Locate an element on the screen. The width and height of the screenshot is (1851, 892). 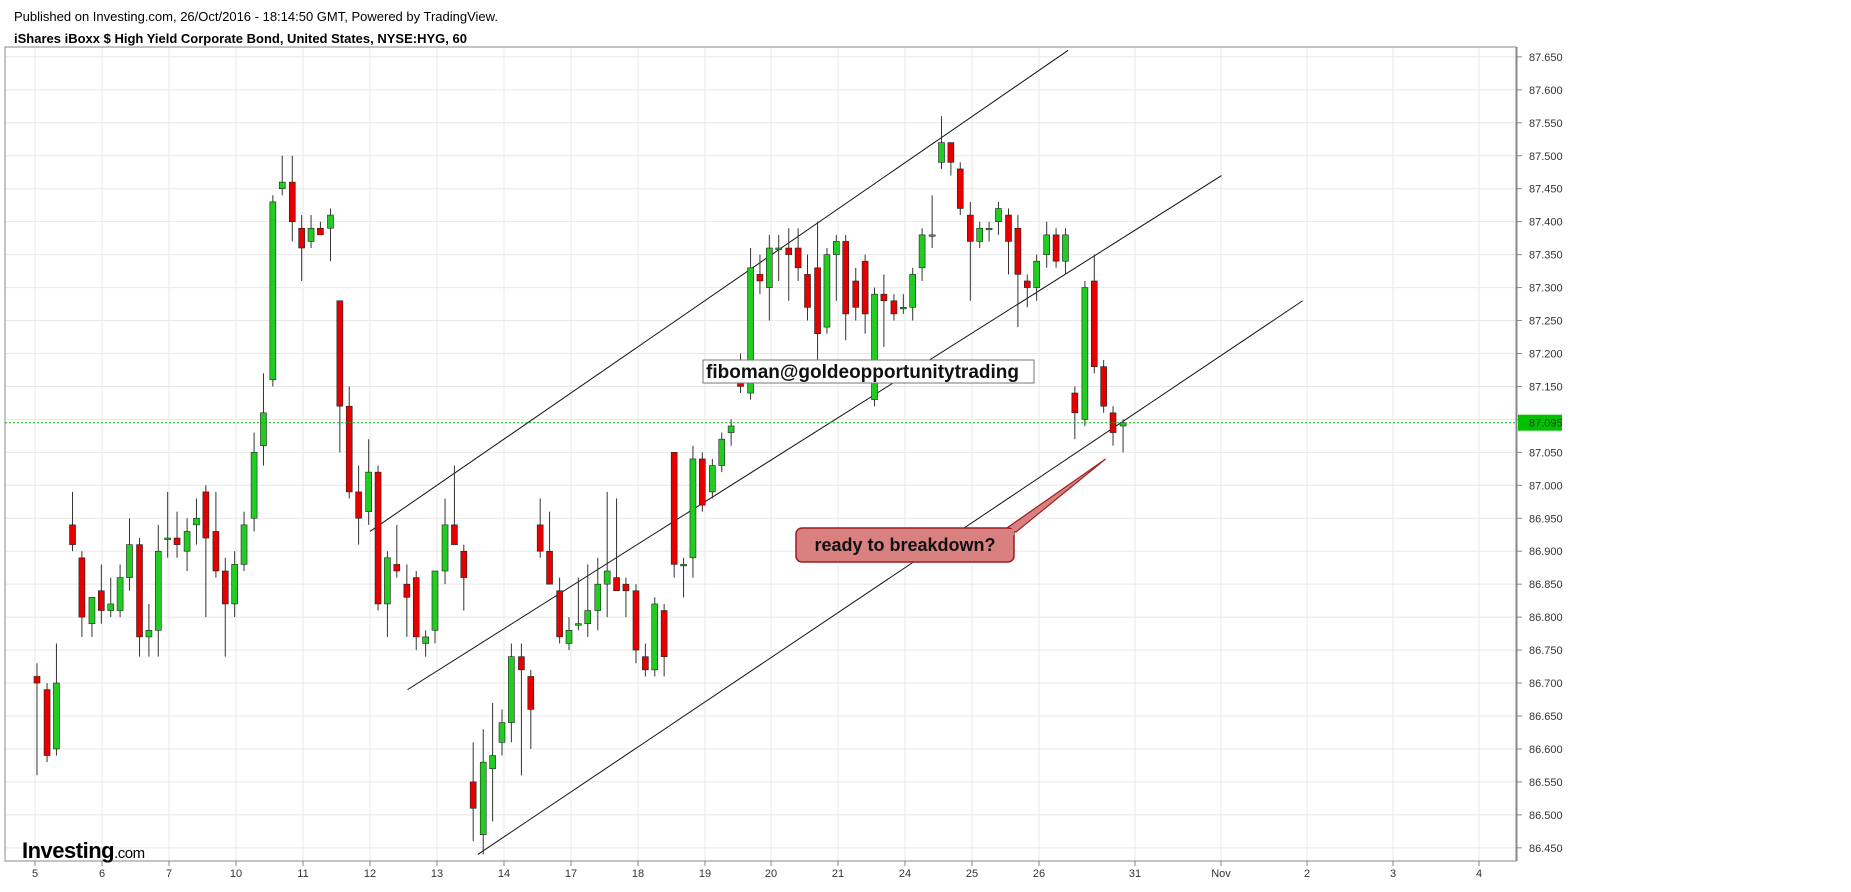
price-tick-label: 86.900 is located at coordinates (1546, 552).